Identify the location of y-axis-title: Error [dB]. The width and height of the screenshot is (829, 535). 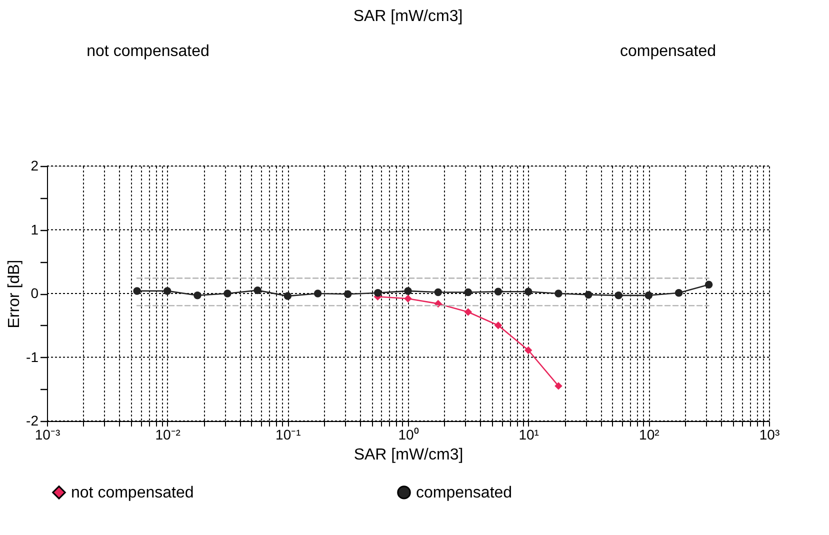
(15, 294).